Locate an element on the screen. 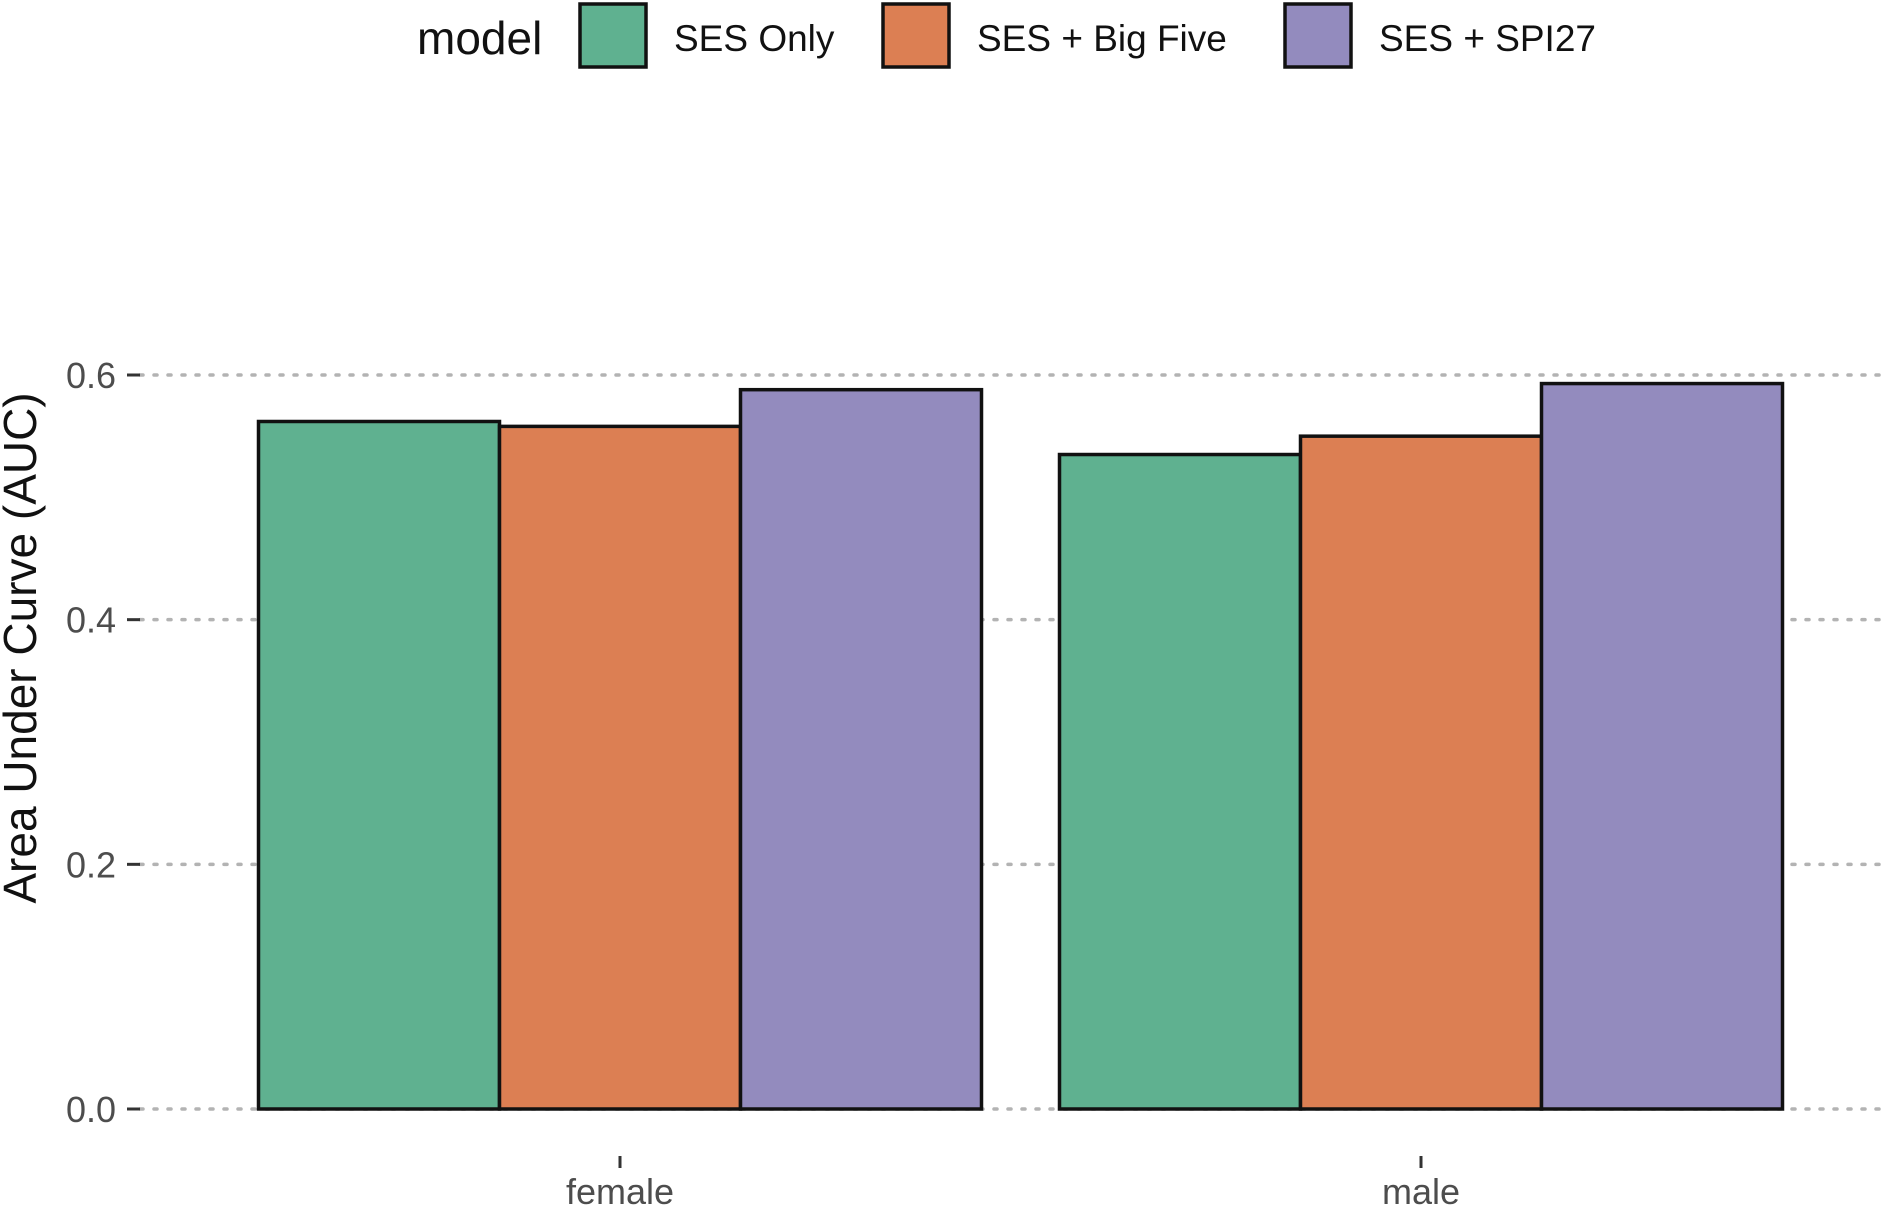 Image resolution: width=1890 pixels, height=1208 pixels. legend-key-ses-only is located at coordinates (613, 35).